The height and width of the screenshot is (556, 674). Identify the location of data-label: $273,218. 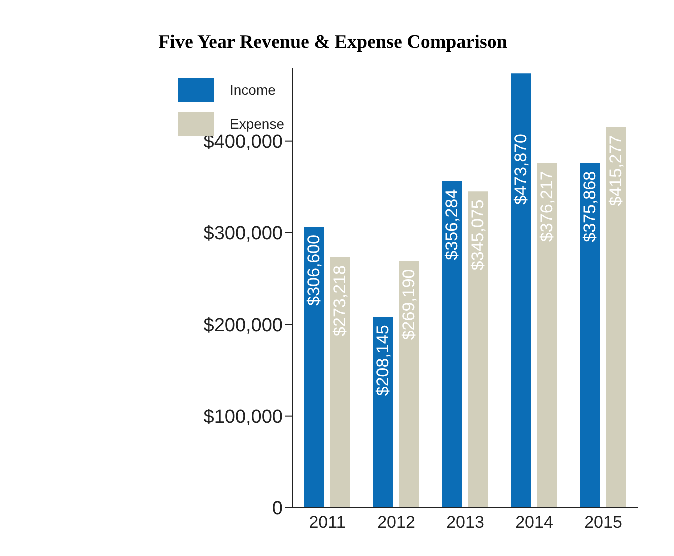
(340, 301).